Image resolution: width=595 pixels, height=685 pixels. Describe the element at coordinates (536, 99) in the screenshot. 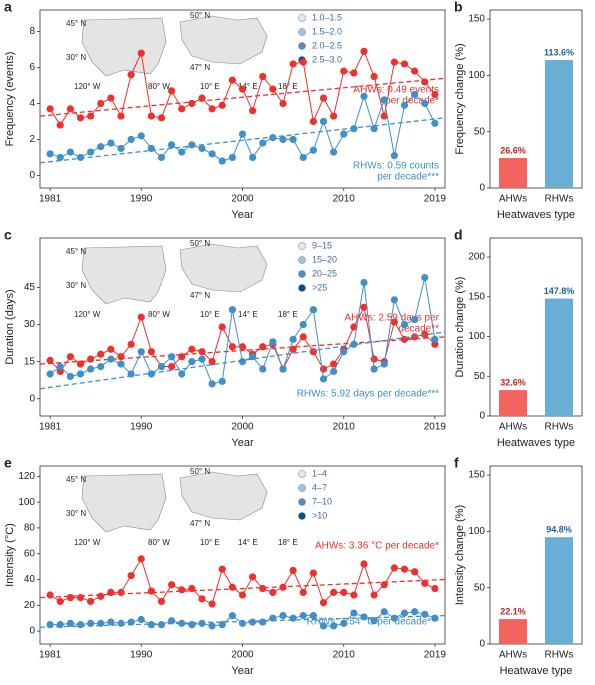

I see `plot-frame` at that location.